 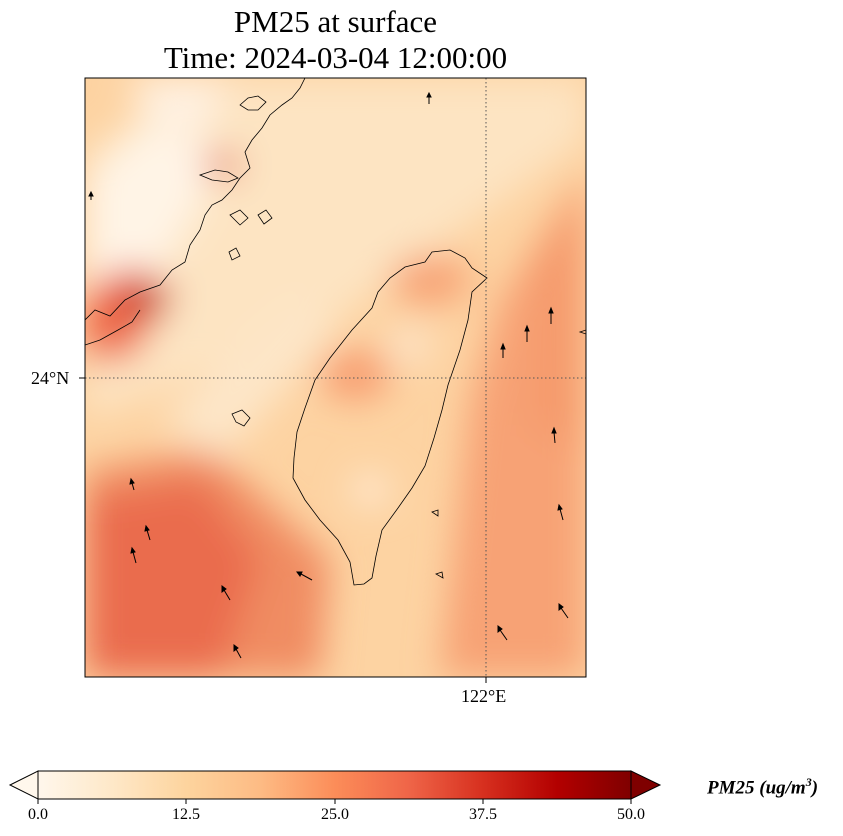 I want to click on colorbar-extend-max, so click(x=646, y=785).